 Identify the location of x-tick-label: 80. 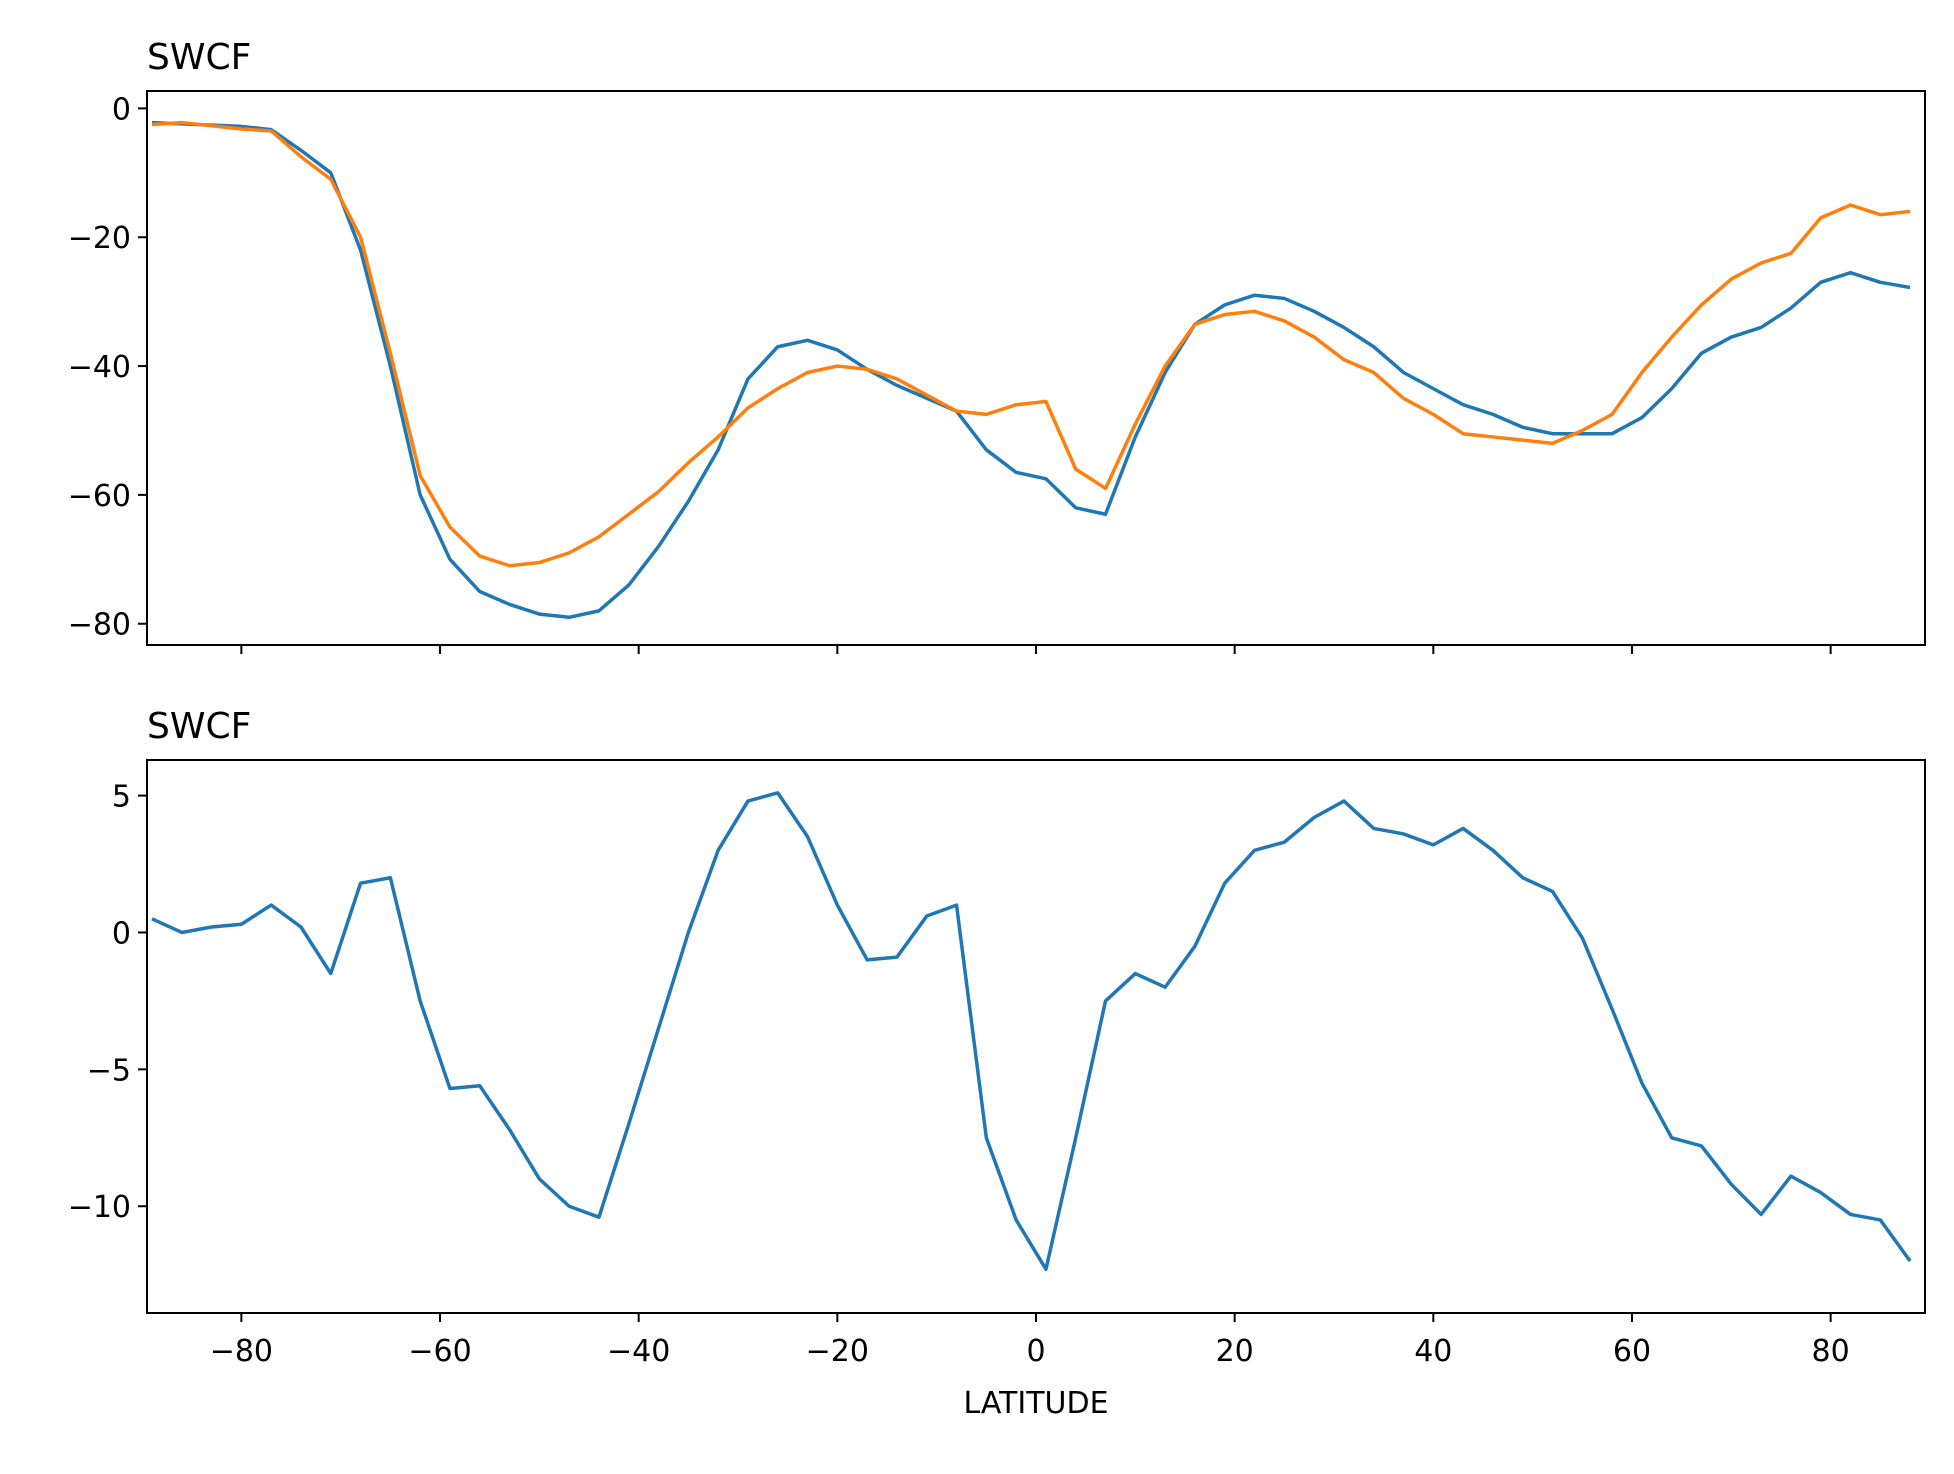
(1831, 1351).